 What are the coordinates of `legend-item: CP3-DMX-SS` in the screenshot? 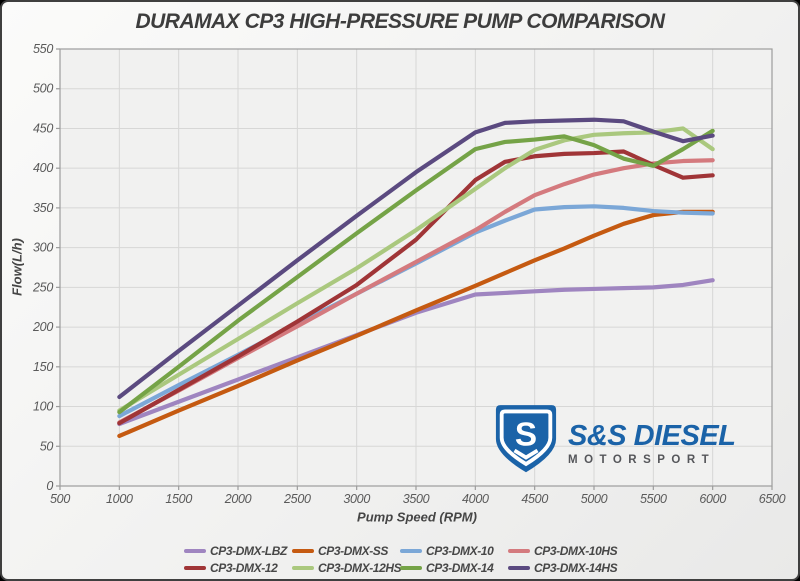 It's located at (346, 551).